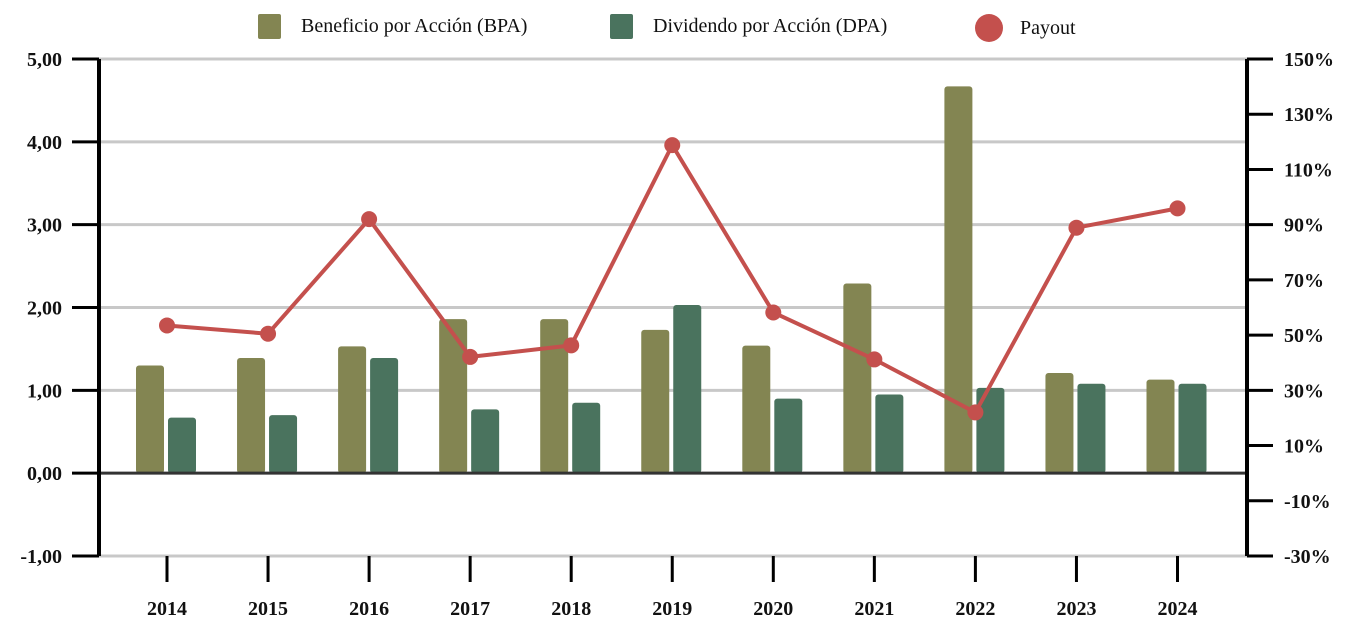  Describe the element at coordinates (269, 26) in the screenshot. I see `legend-swatch-bpa` at that location.